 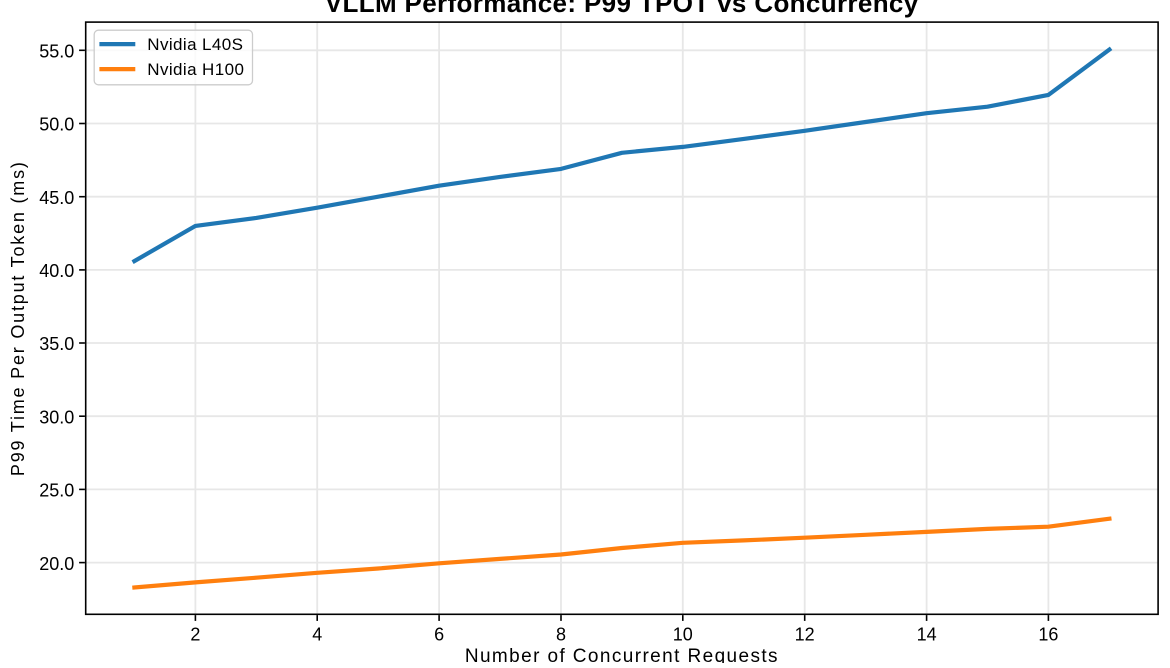 I want to click on svg-text: 14, so click(x=927, y=634).